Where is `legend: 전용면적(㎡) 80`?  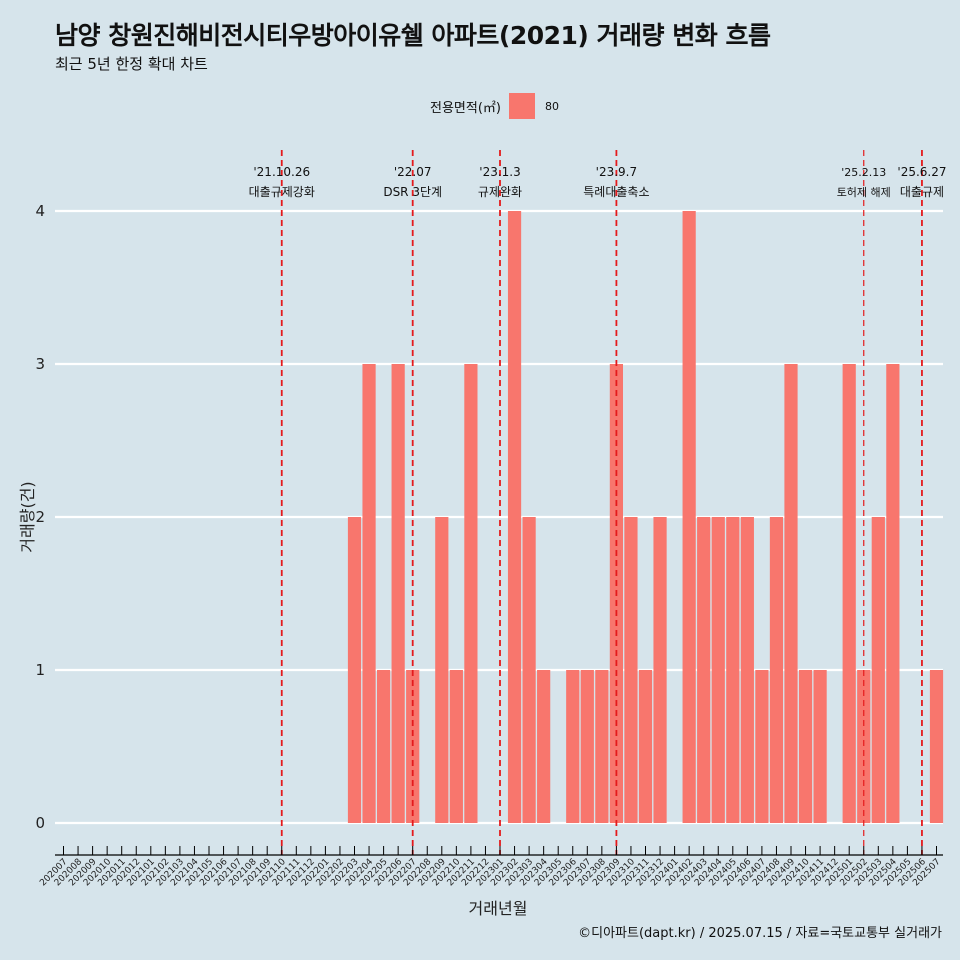
legend: 전용면적(㎡) 80 is located at coordinates (494, 106).